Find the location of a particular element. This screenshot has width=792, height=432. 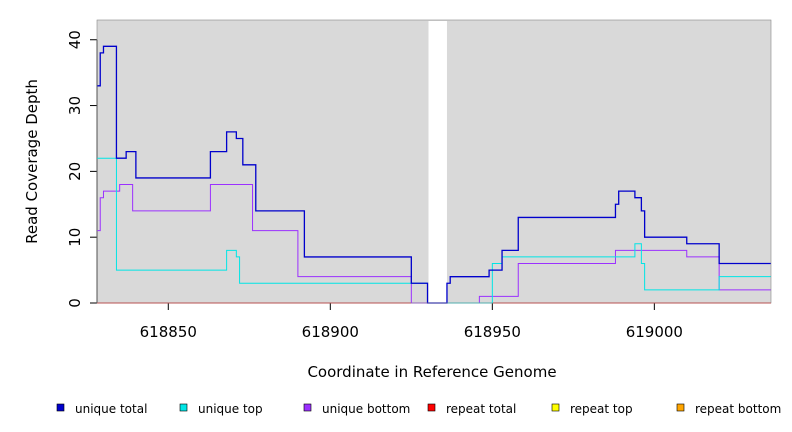

x-tick-label: 618850 is located at coordinates (168, 332).